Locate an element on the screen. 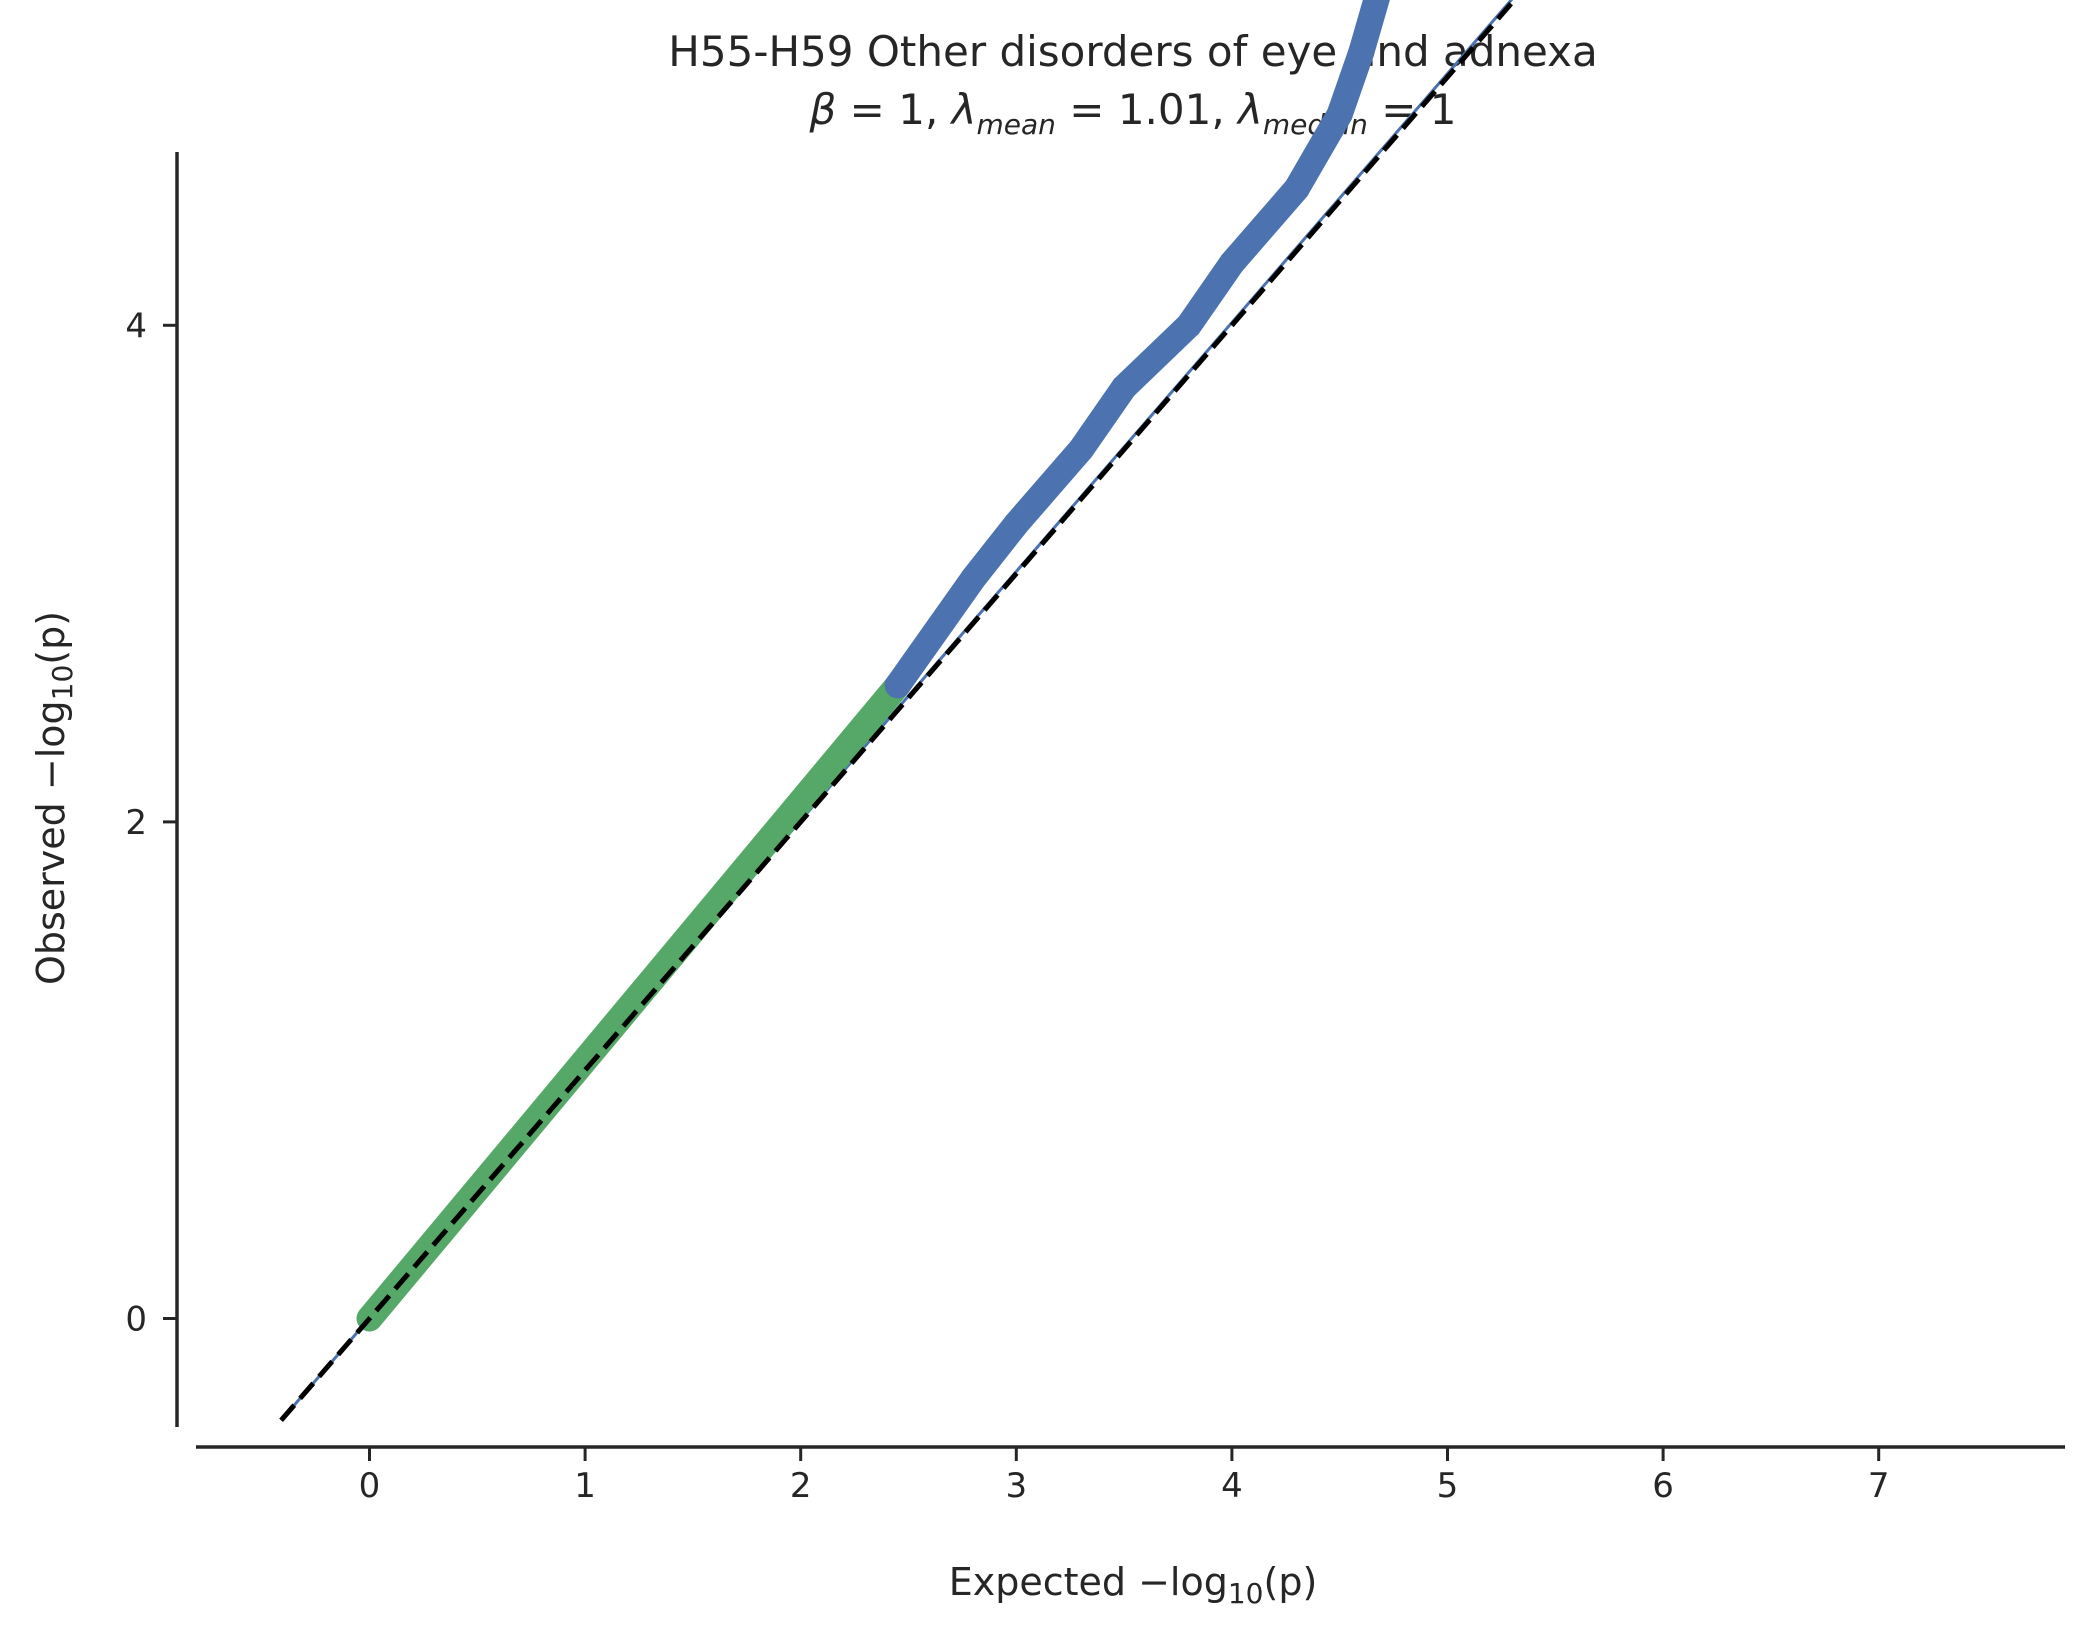  lambda-median-symbol: λ is located at coordinates (1249, 109).